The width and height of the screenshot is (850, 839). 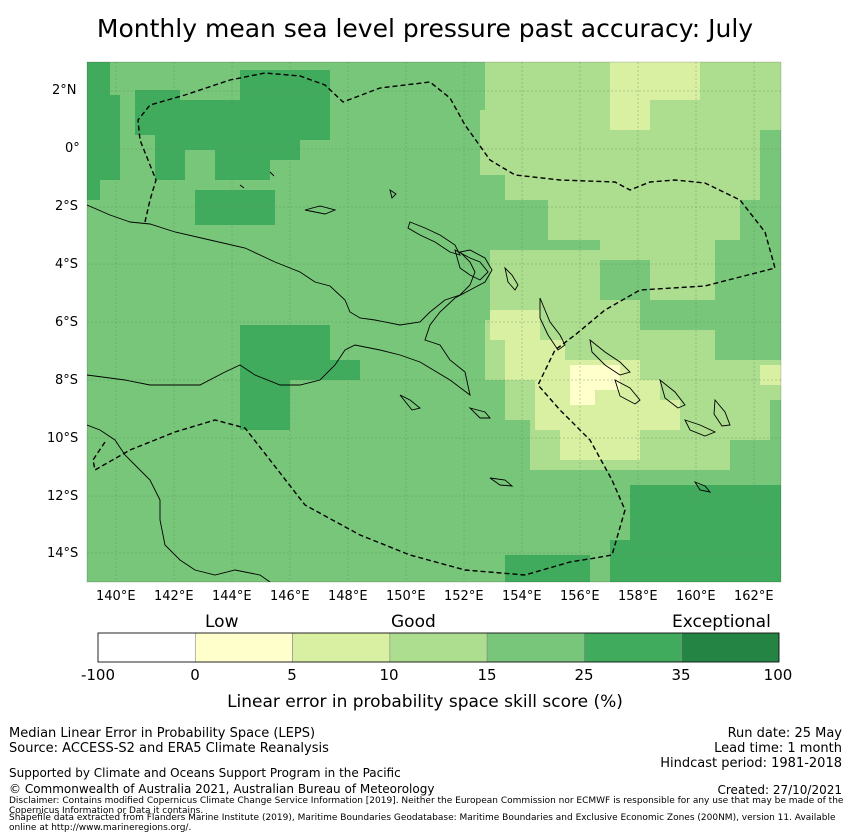 What do you see at coordinates (721, 622) in the screenshot?
I see `colorbar-exceptional-label: Exceptional` at bounding box center [721, 622].